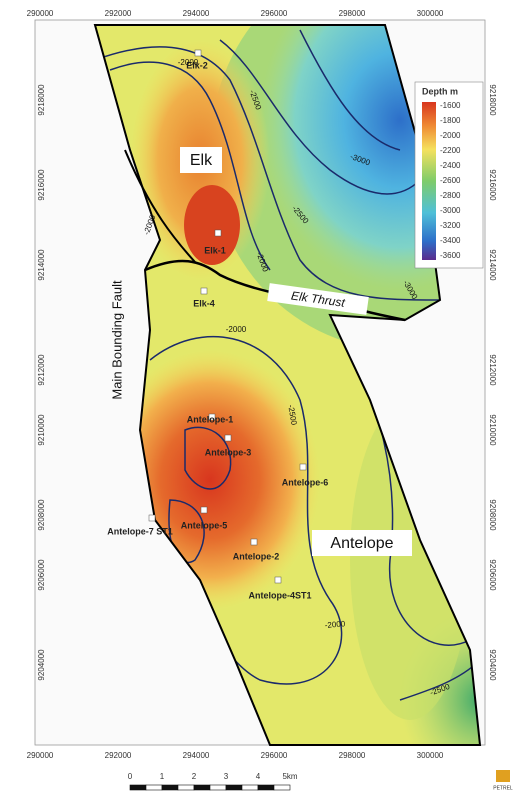 This screenshot has width=525, height=800. I want to click on fault, so click(160, 206).